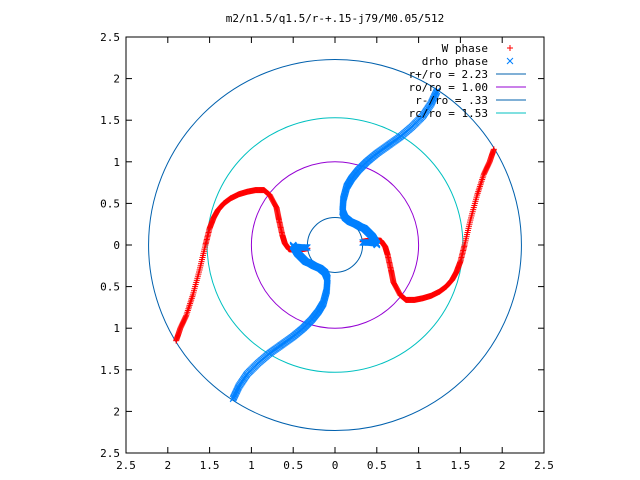 Image resolution: width=640 pixels, height=480 pixels. I want to click on legend-label: drho phase, so click(455, 61).